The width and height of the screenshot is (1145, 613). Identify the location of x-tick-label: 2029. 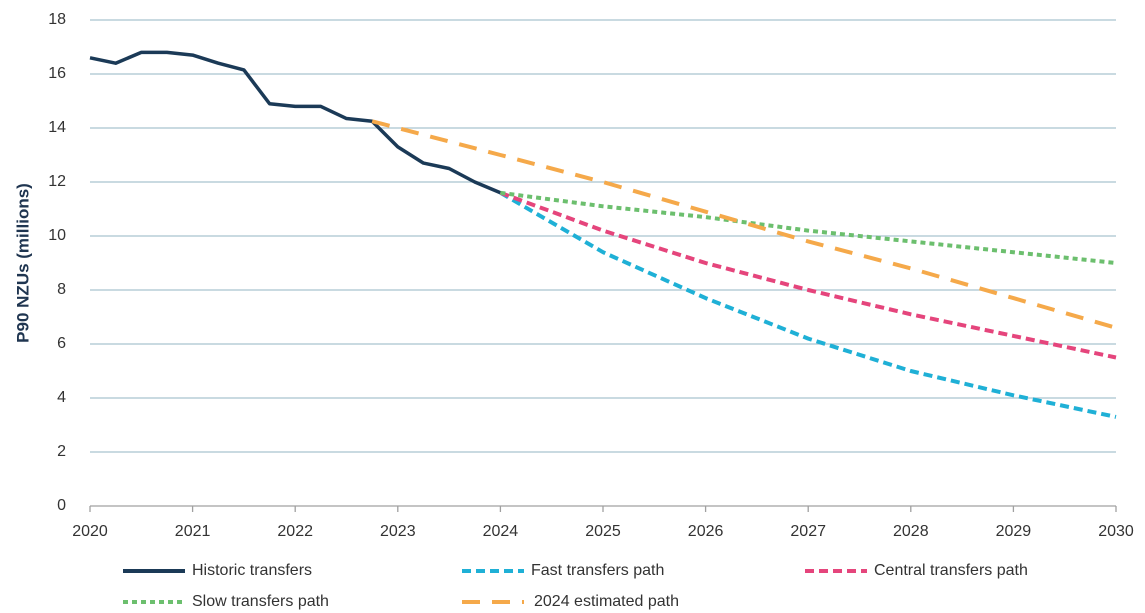
(1014, 531).